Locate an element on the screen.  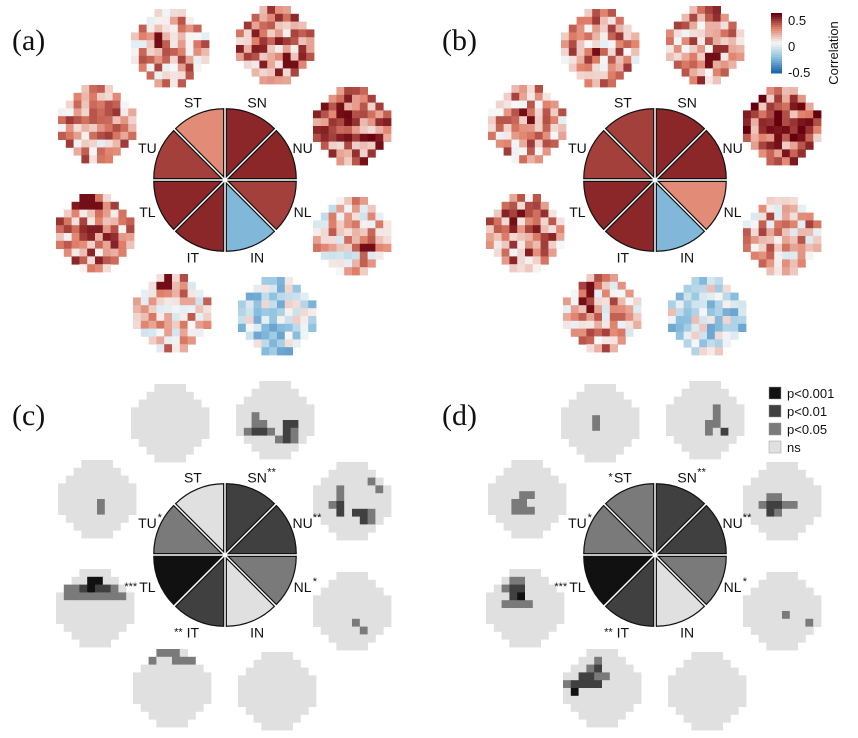
significance-star: ** is located at coordinates (178, 633).